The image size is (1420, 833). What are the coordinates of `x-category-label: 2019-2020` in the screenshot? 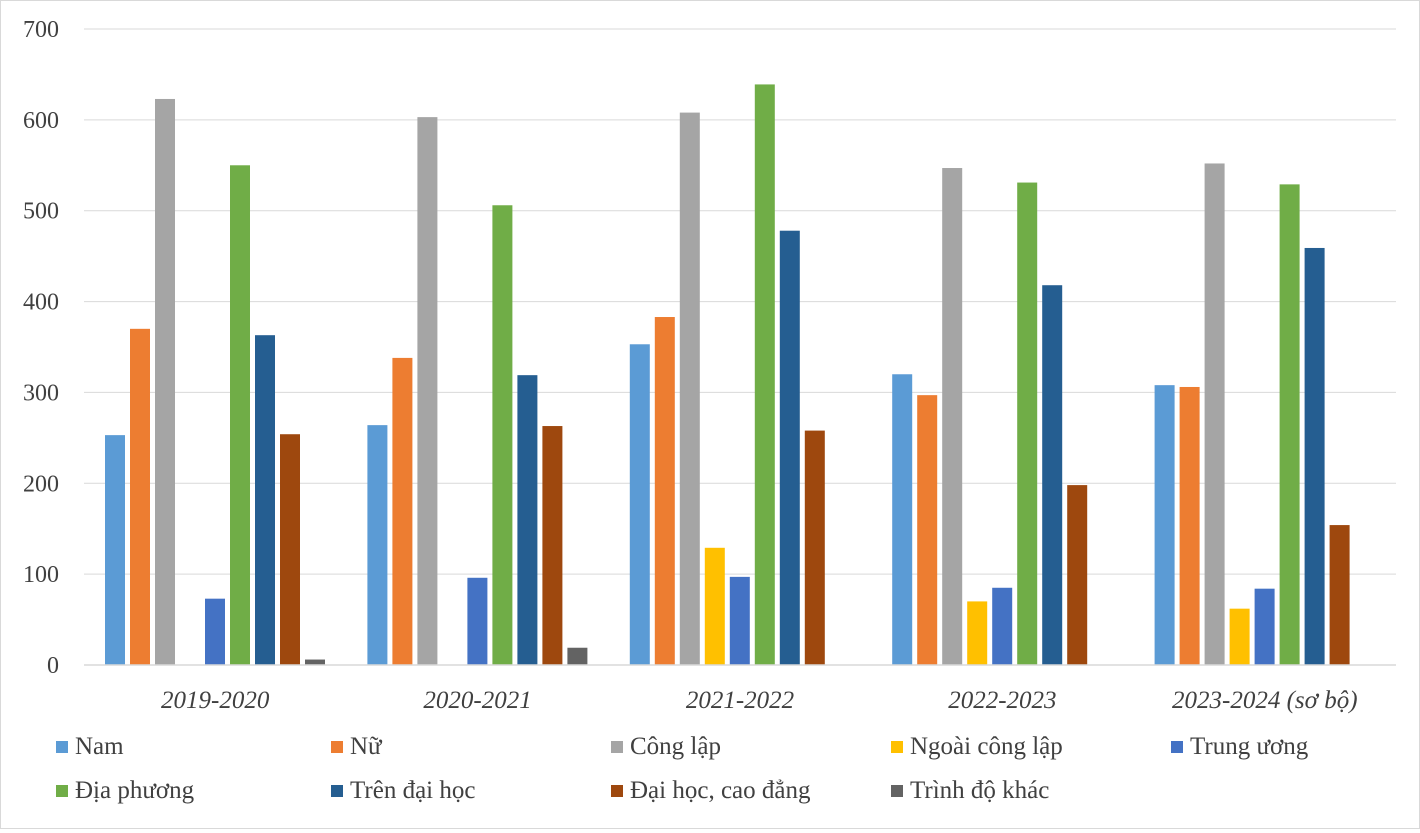 It's located at (215, 700).